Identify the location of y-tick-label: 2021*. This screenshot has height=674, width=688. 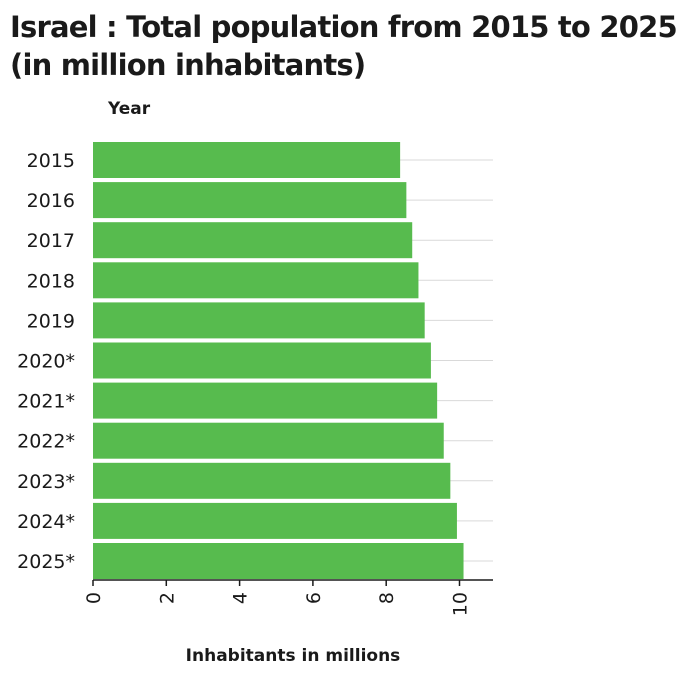
(46, 402).